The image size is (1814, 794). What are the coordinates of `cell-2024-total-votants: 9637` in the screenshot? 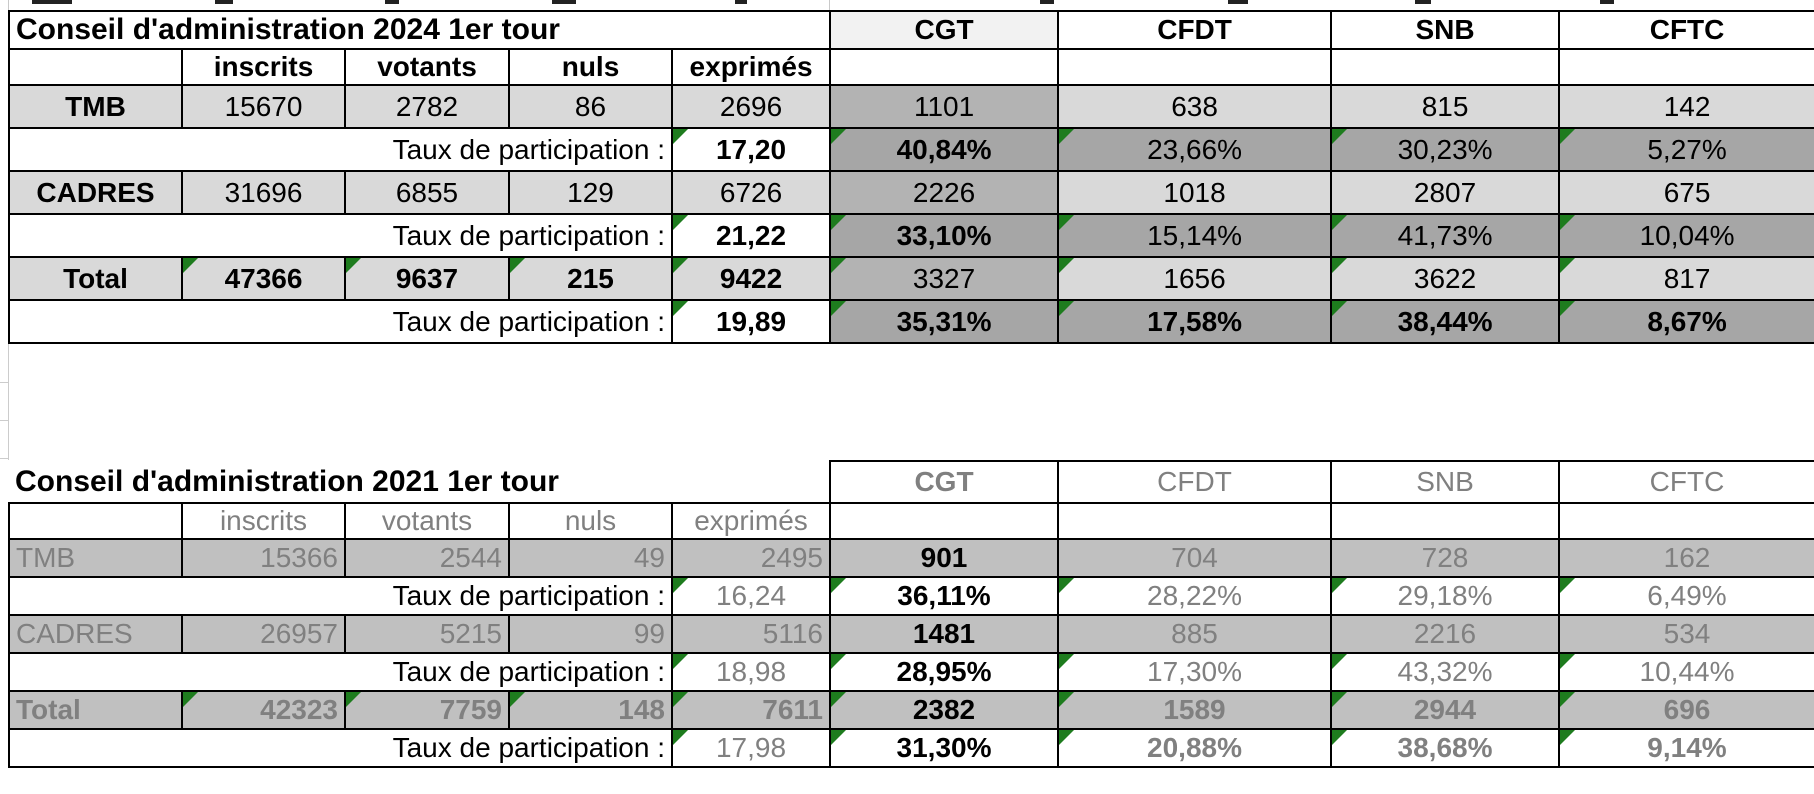 It's located at (427, 278).